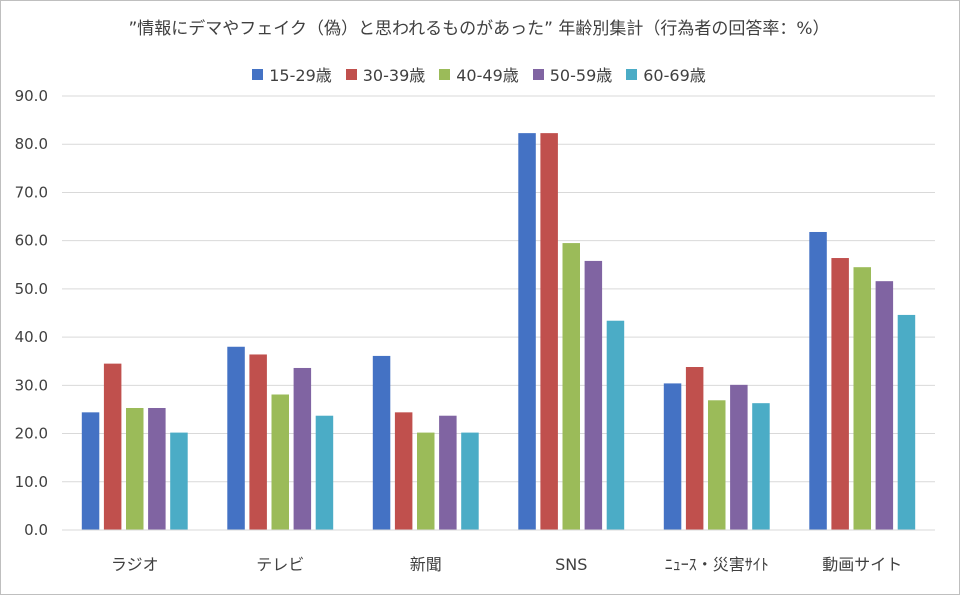  What do you see at coordinates (487, 75) in the screenshot?
I see `legend-label: 40-49歳` at bounding box center [487, 75].